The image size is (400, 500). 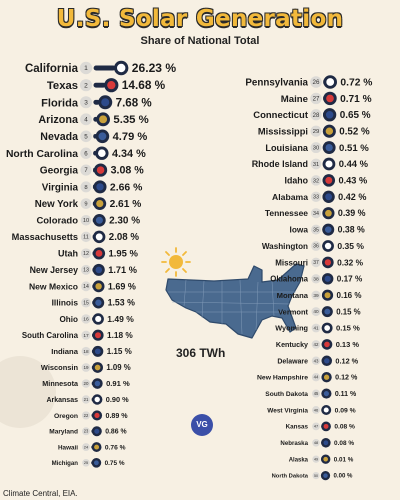 I want to click on value-label: 2.30 %, so click(x=124, y=221).